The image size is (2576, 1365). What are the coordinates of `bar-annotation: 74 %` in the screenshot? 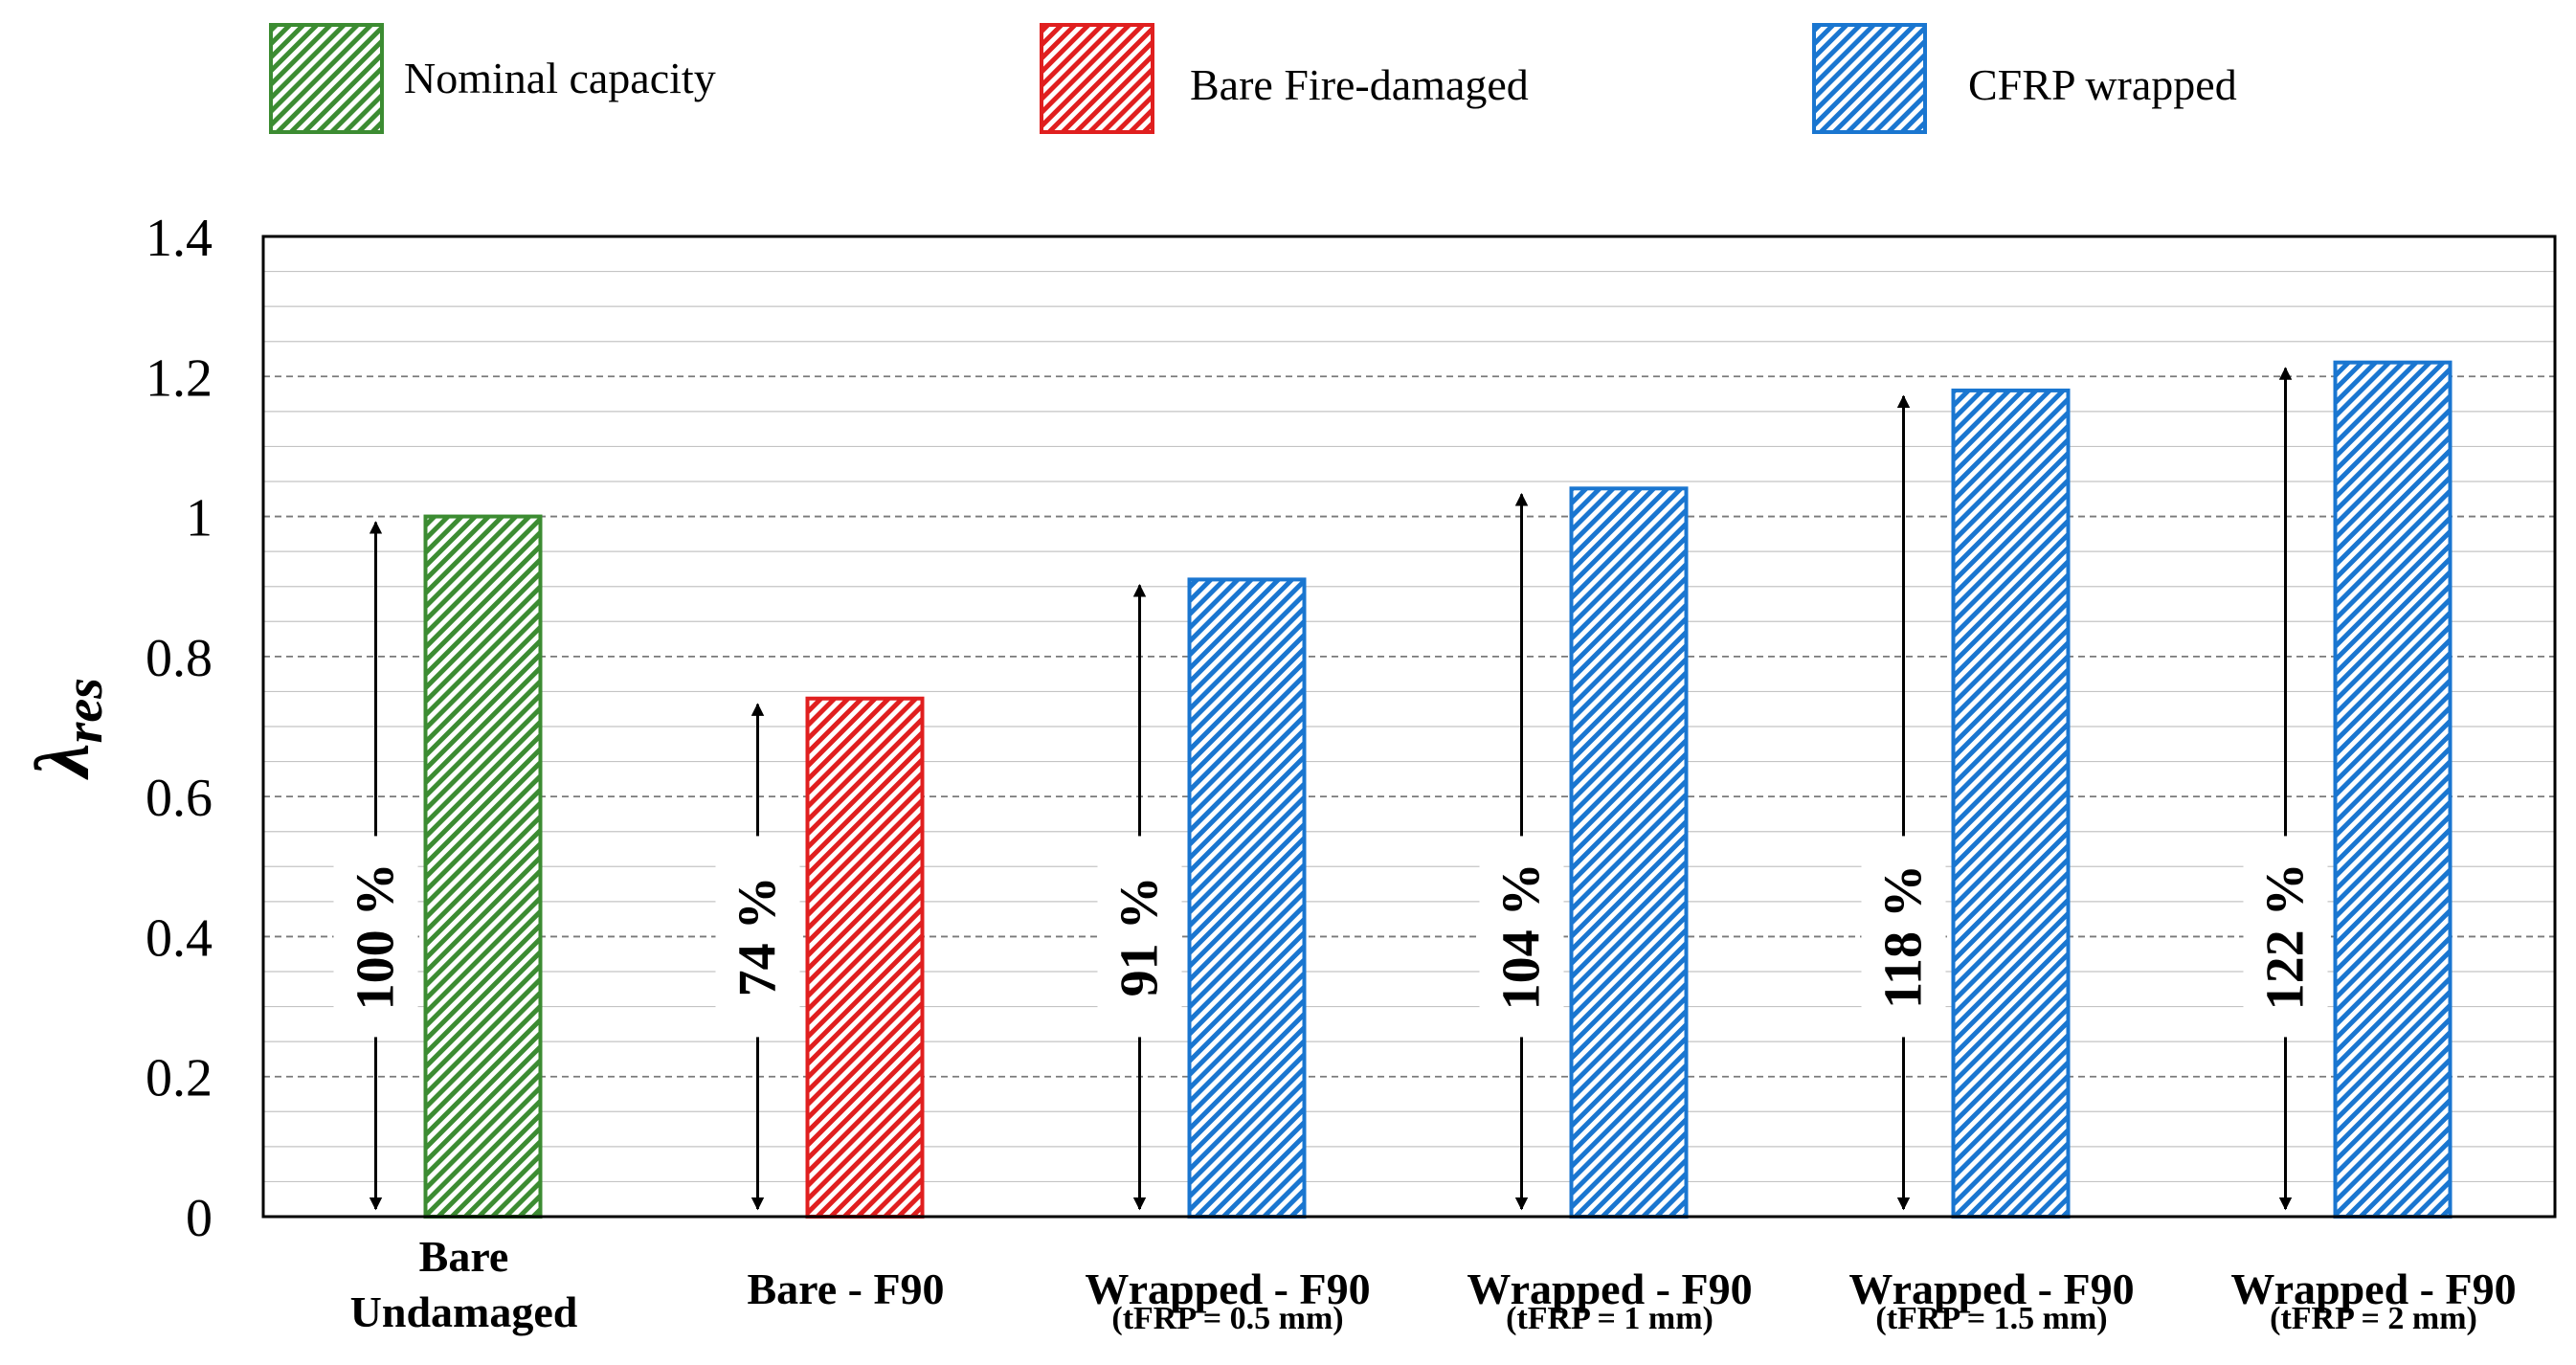 It's located at (758, 957).